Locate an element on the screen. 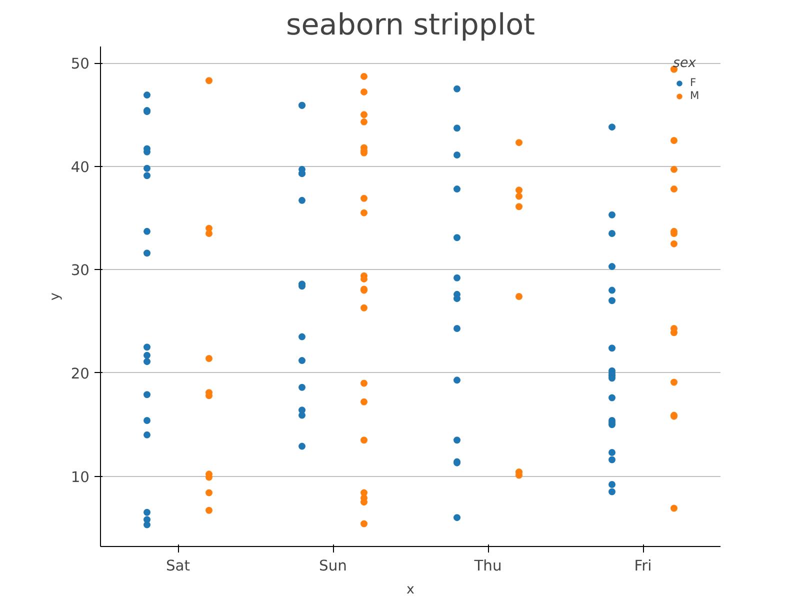  x-tick-label: Sat is located at coordinates (178, 566).